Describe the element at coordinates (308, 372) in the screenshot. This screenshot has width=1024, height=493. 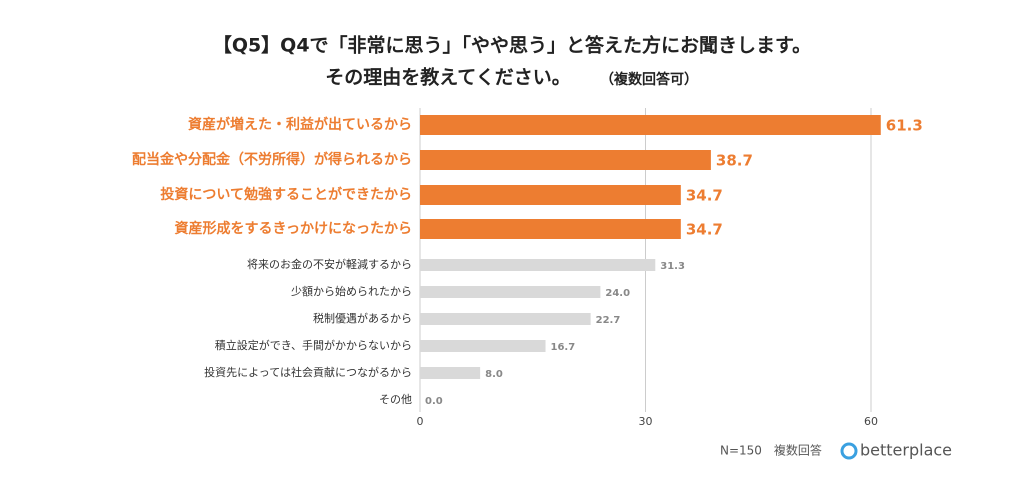
I see `y-tick-label: 投資先によっては社会貢献につながるから` at that location.